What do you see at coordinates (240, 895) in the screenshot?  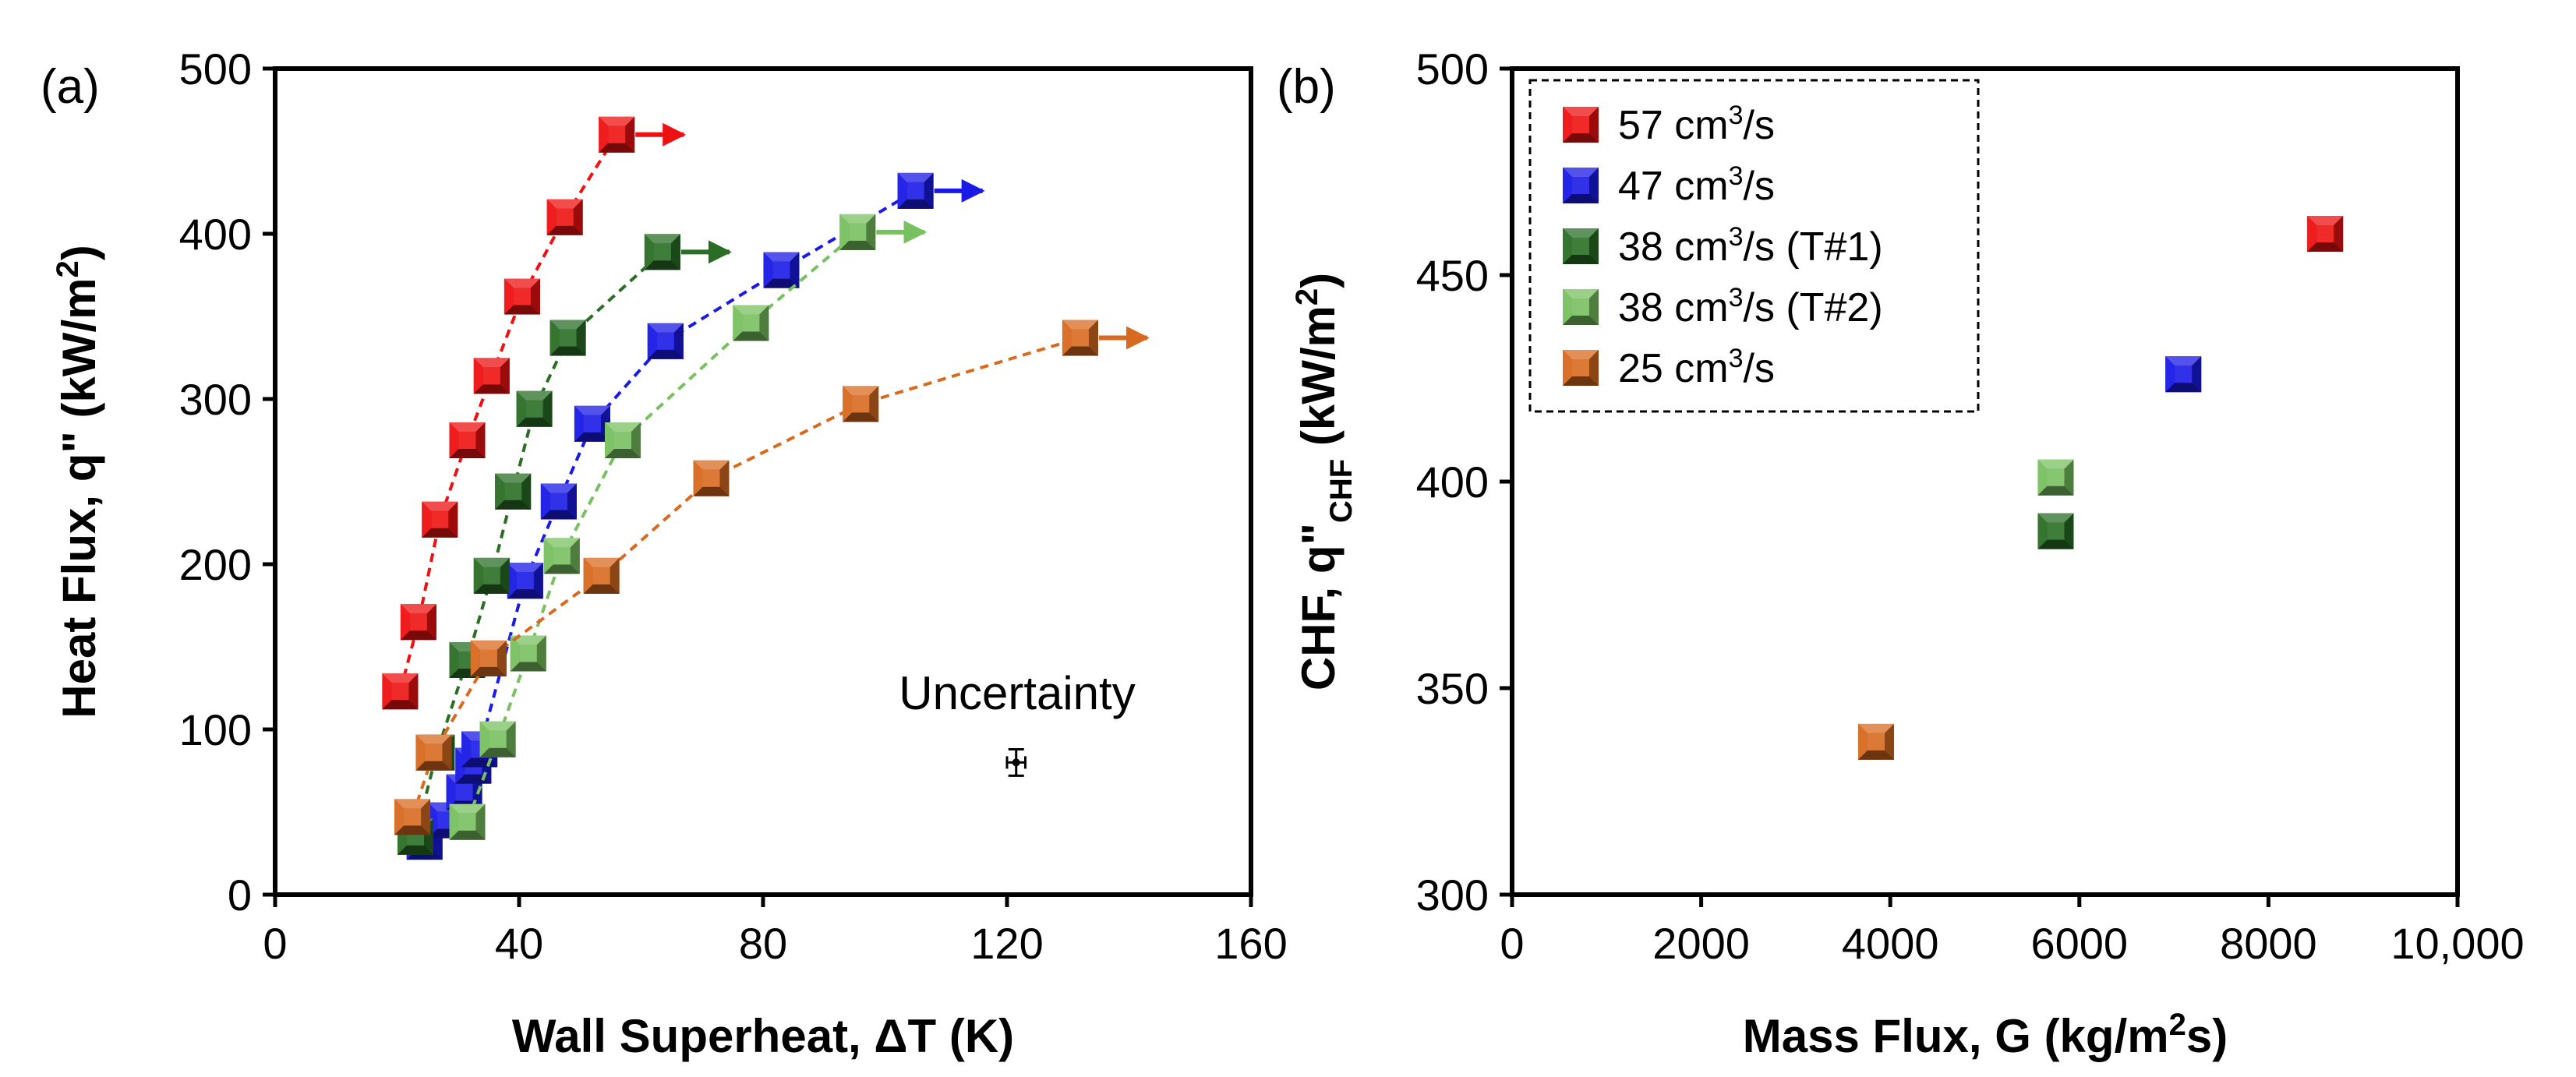 I see `panel-a-y-tick-label: 0` at bounding box center [240, 895].